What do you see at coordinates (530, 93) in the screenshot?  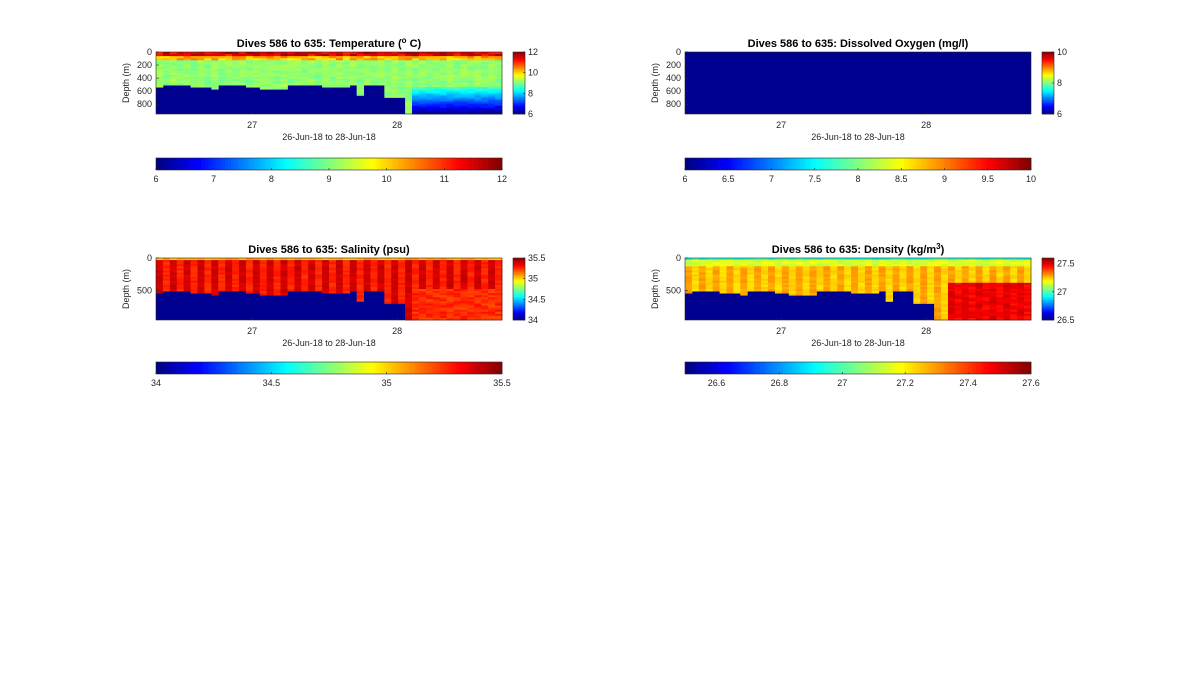 I see `colorbar-tick-label: 8` at bounding box center [530, 93].